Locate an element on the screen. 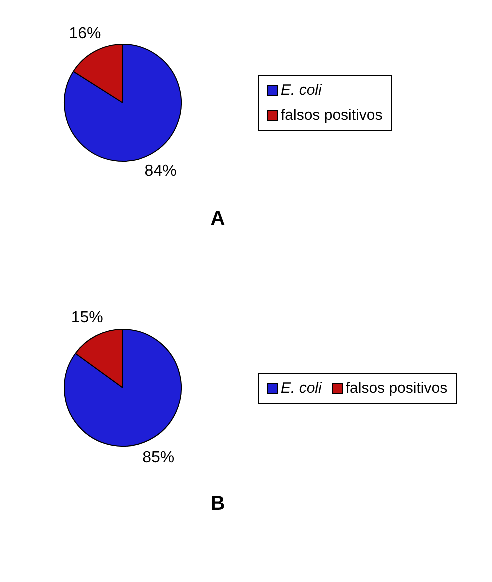 The height and width of the screenshot is (582, 492). text: B is located at coordinates (218, 504).